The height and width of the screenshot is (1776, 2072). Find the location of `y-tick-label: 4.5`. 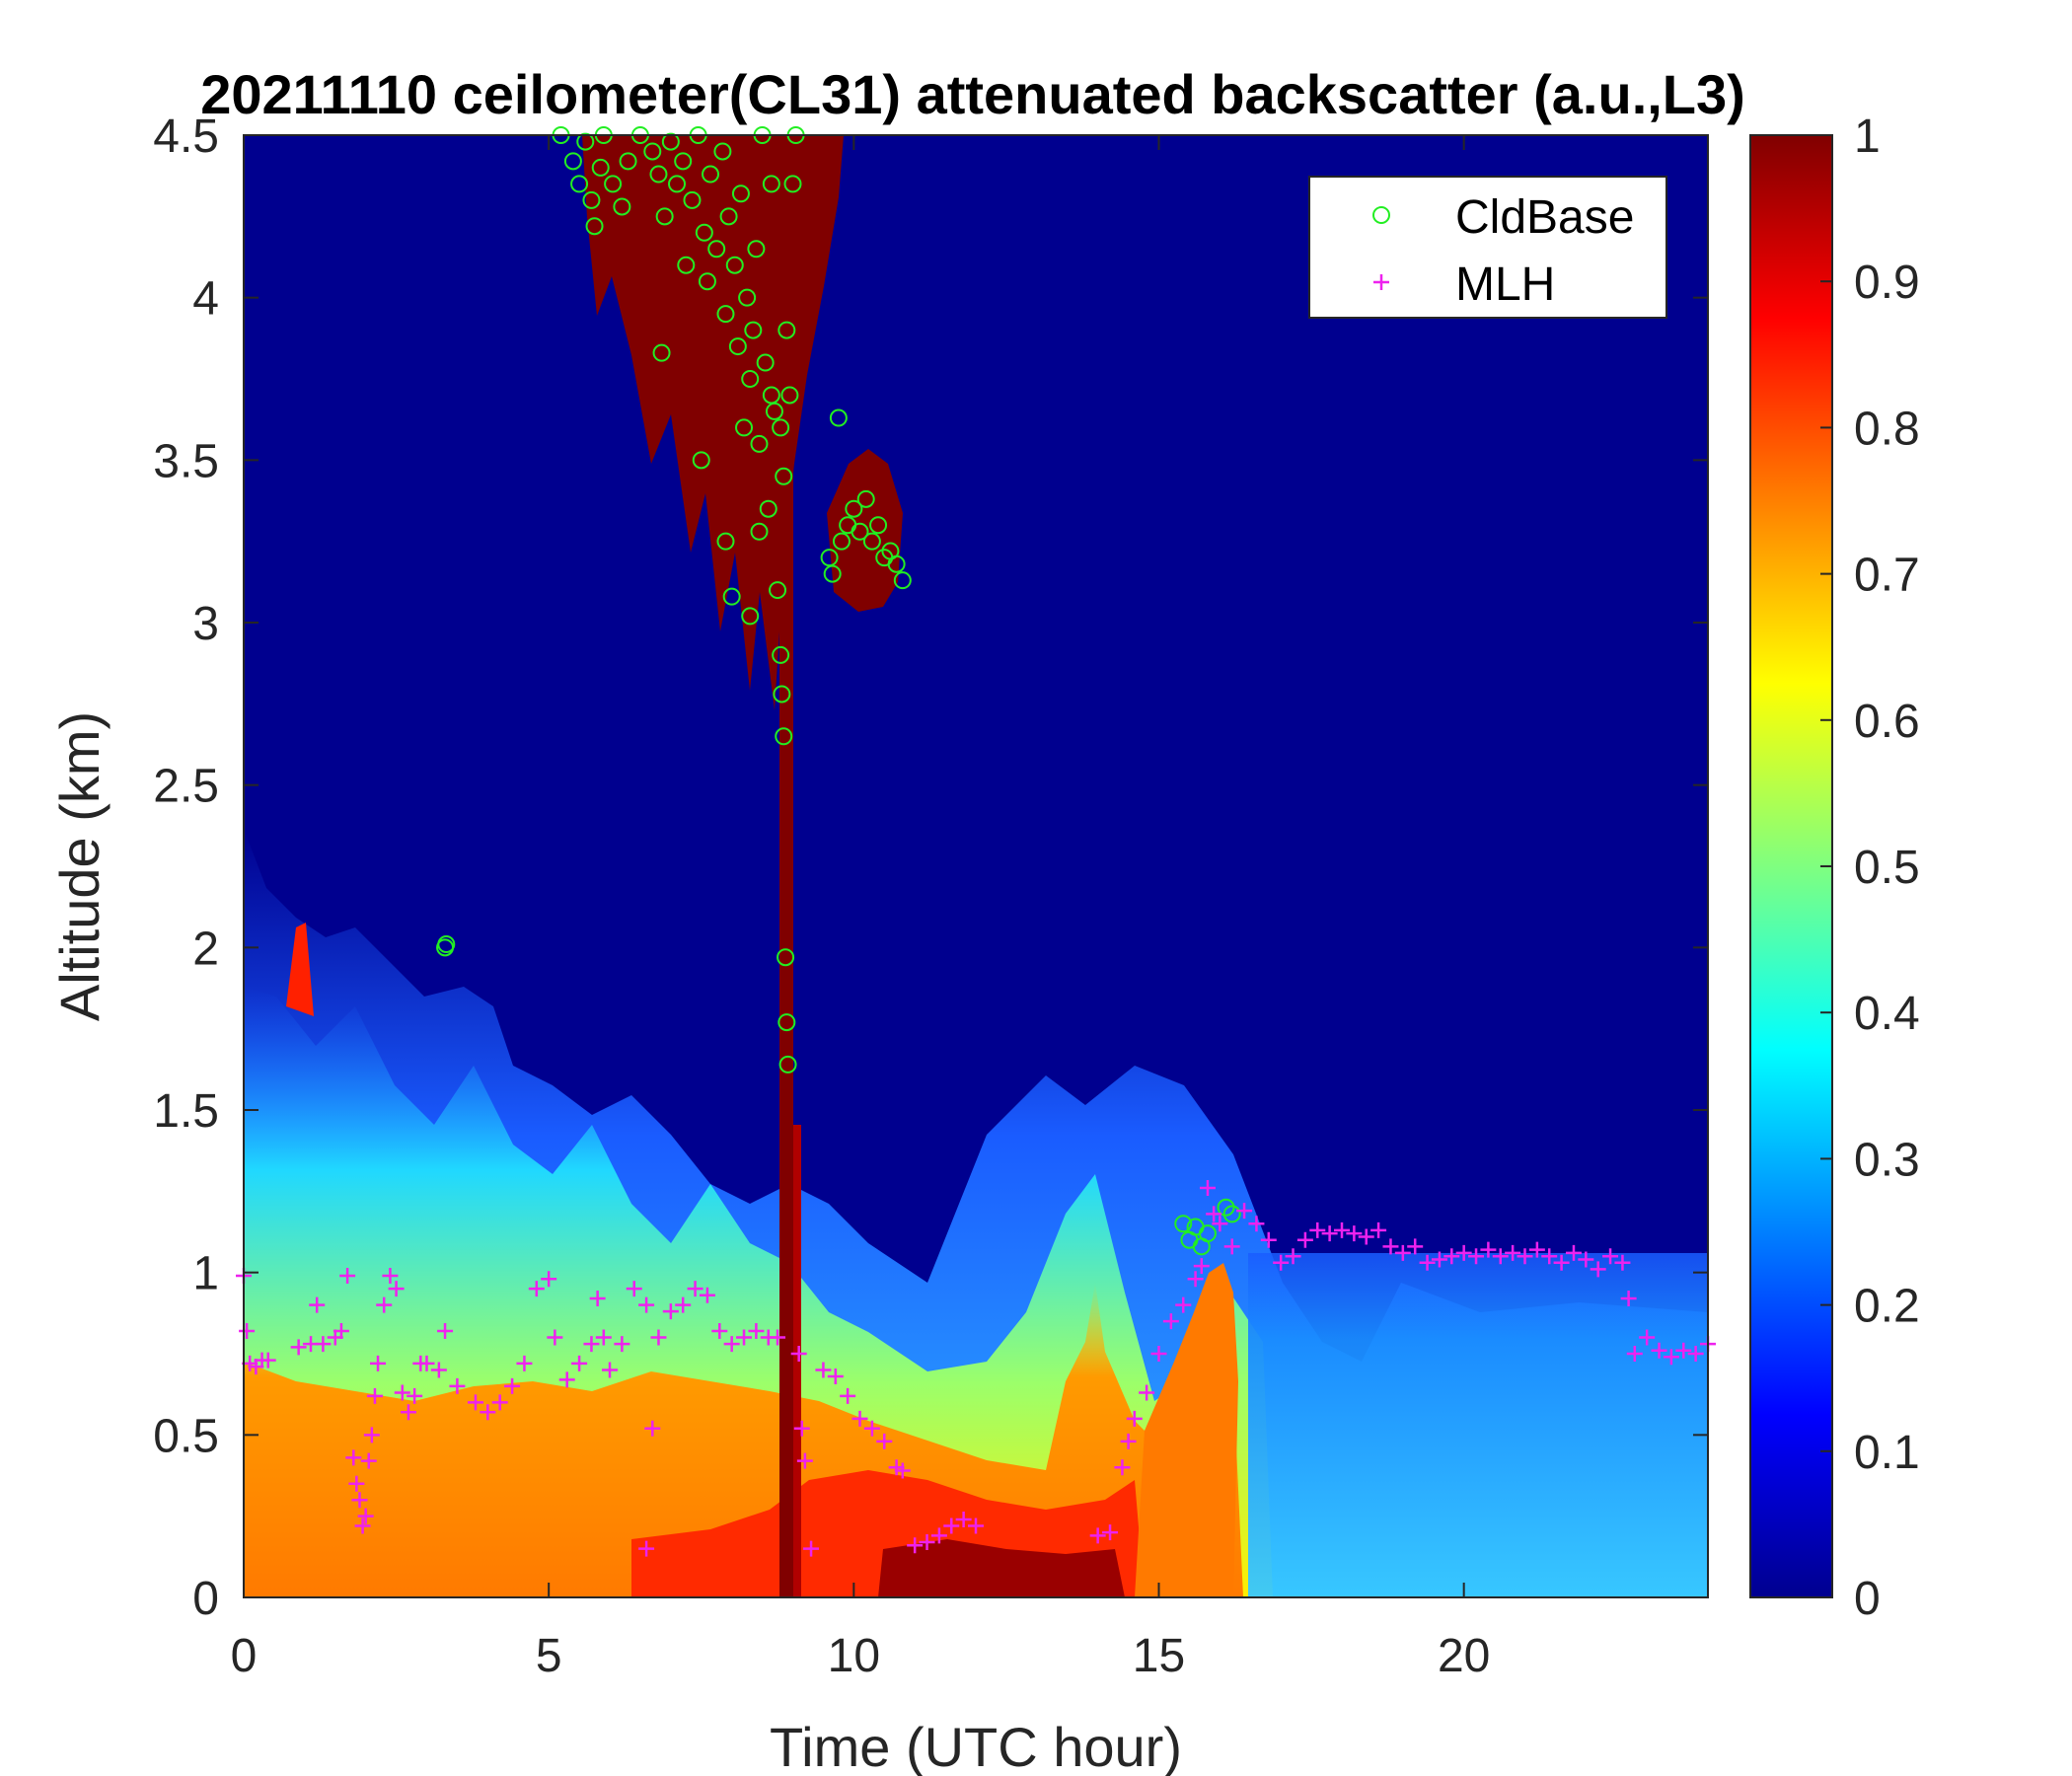

y-tick-label: 4.5 is located at coordinates (186, 137).